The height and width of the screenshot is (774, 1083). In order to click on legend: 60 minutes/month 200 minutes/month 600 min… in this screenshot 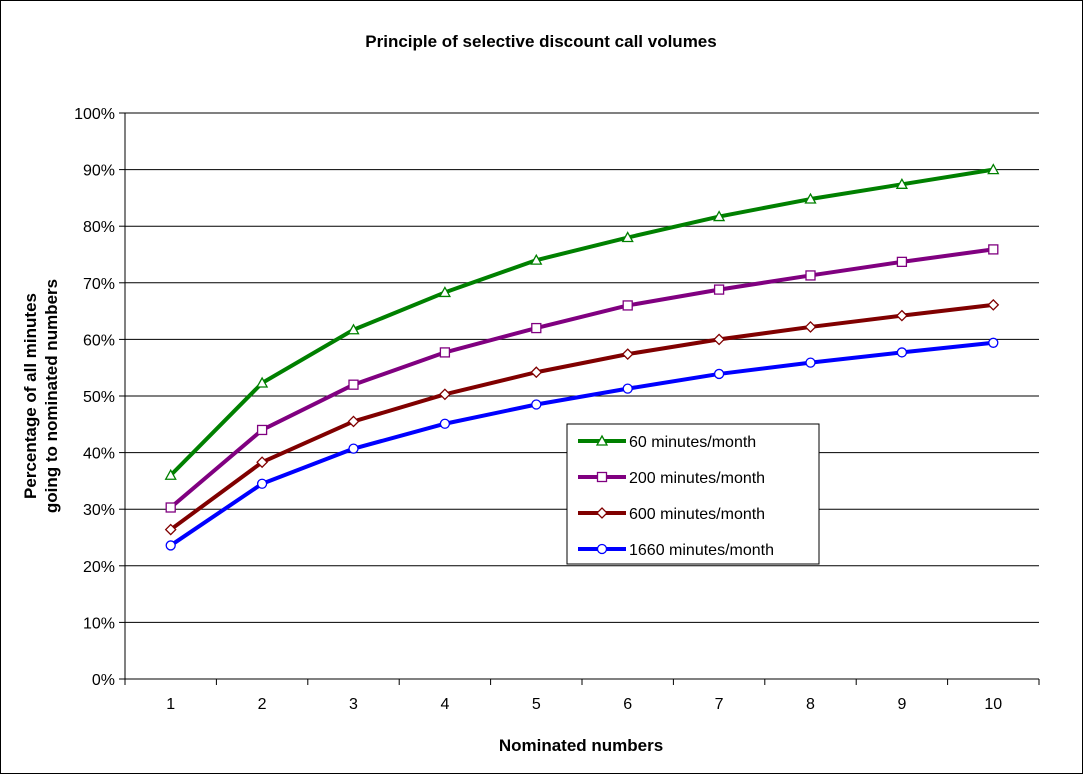, I will do `click(693, 494)`.